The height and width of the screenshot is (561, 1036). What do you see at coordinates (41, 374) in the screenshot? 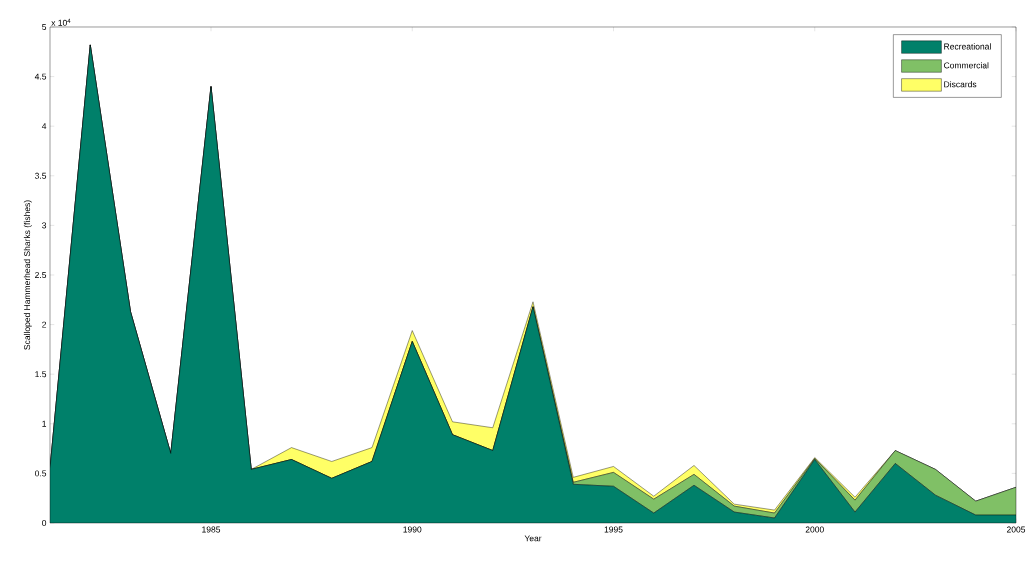
I see `y-tick-label: 1.5` at bounding box center [41, 374].